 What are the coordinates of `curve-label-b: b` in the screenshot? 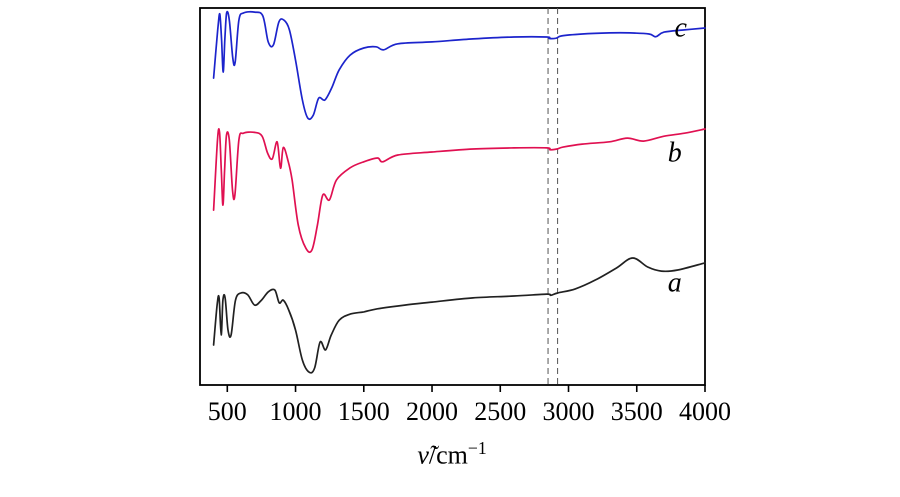 It's located at (675, 152).